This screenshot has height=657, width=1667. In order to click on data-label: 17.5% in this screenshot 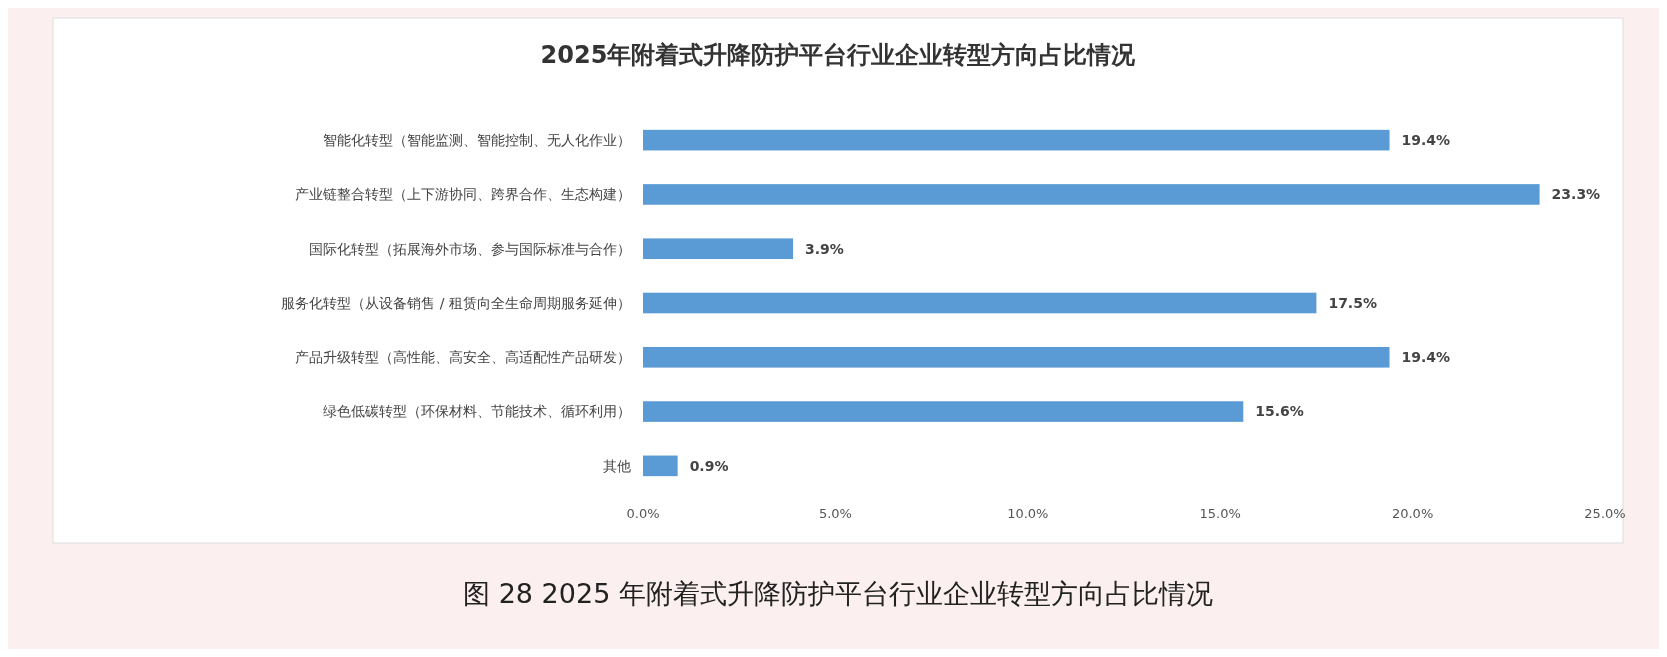, I will do `click(1352, 302)`.